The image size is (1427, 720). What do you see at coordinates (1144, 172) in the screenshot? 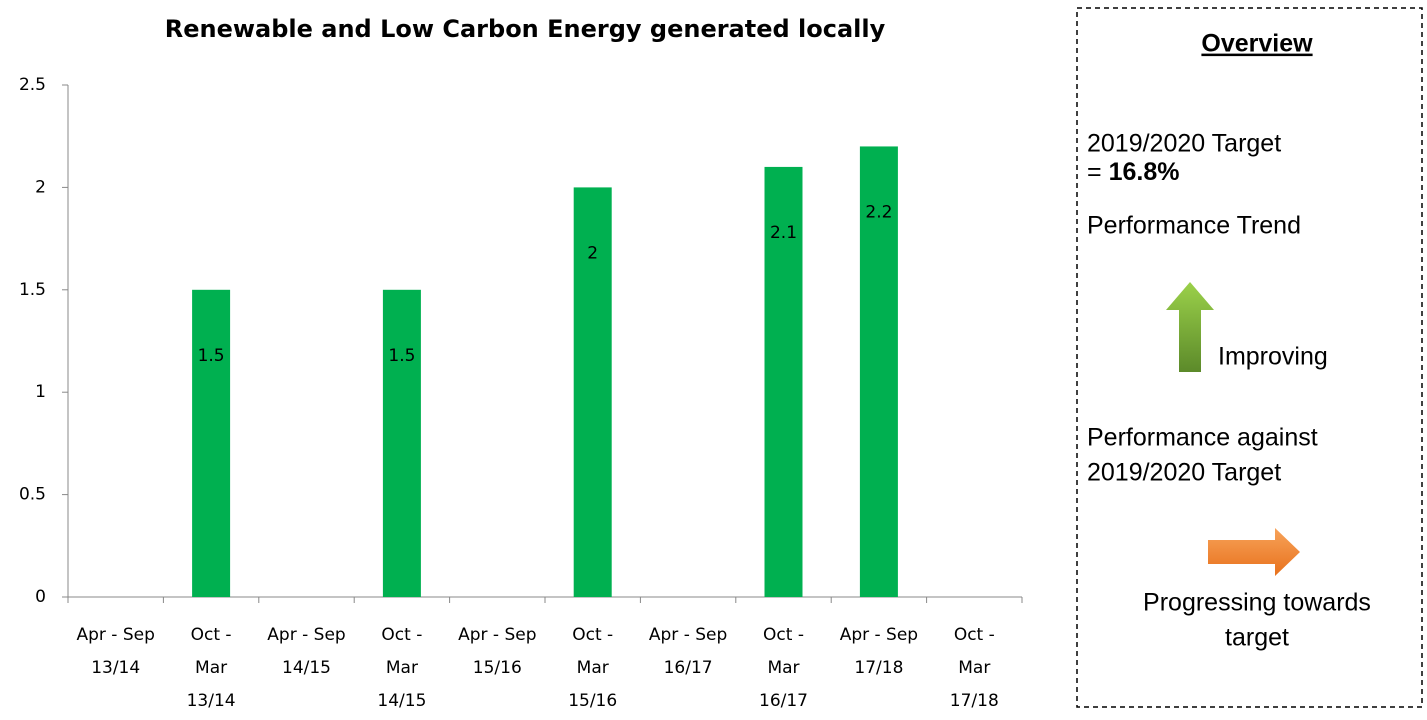
I see `target-value: 16.8%` at bounding box center [1144, 172].